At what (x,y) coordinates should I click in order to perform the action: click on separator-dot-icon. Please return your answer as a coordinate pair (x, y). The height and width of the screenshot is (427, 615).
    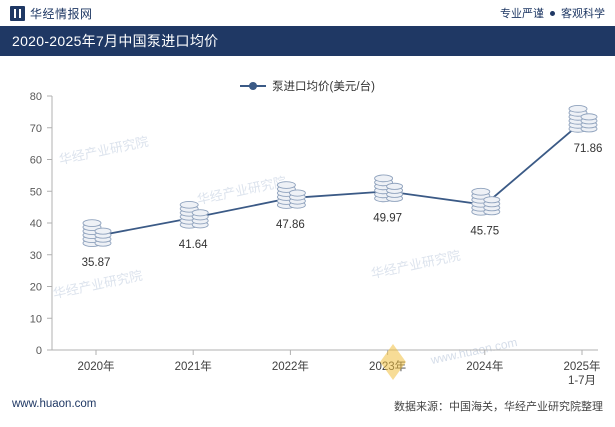
    Looking at the image, I should click on (552, 13).